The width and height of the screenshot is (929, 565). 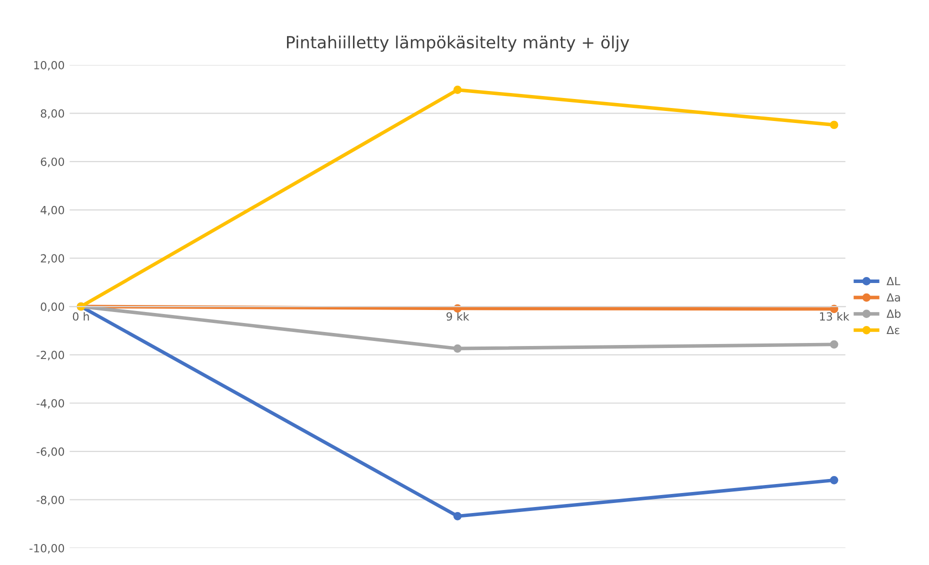 What do you see at coordinates (52, 307) in the screenshot?
I see `y-tick-label: 0,00` at bounding box center [52, 307].